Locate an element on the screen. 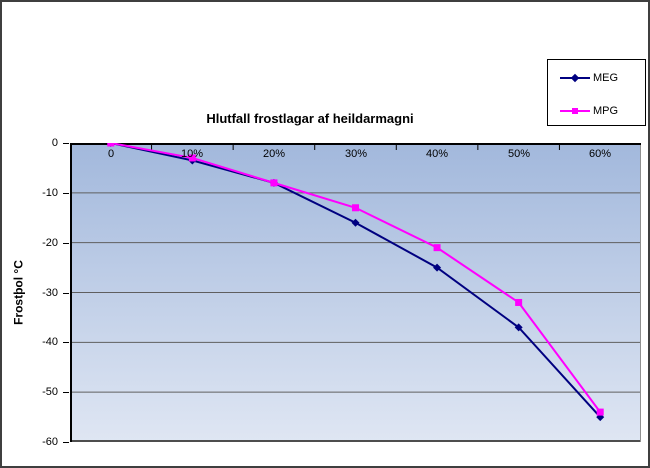  y-tick-label: -50 is located at coordinates (50, 392).